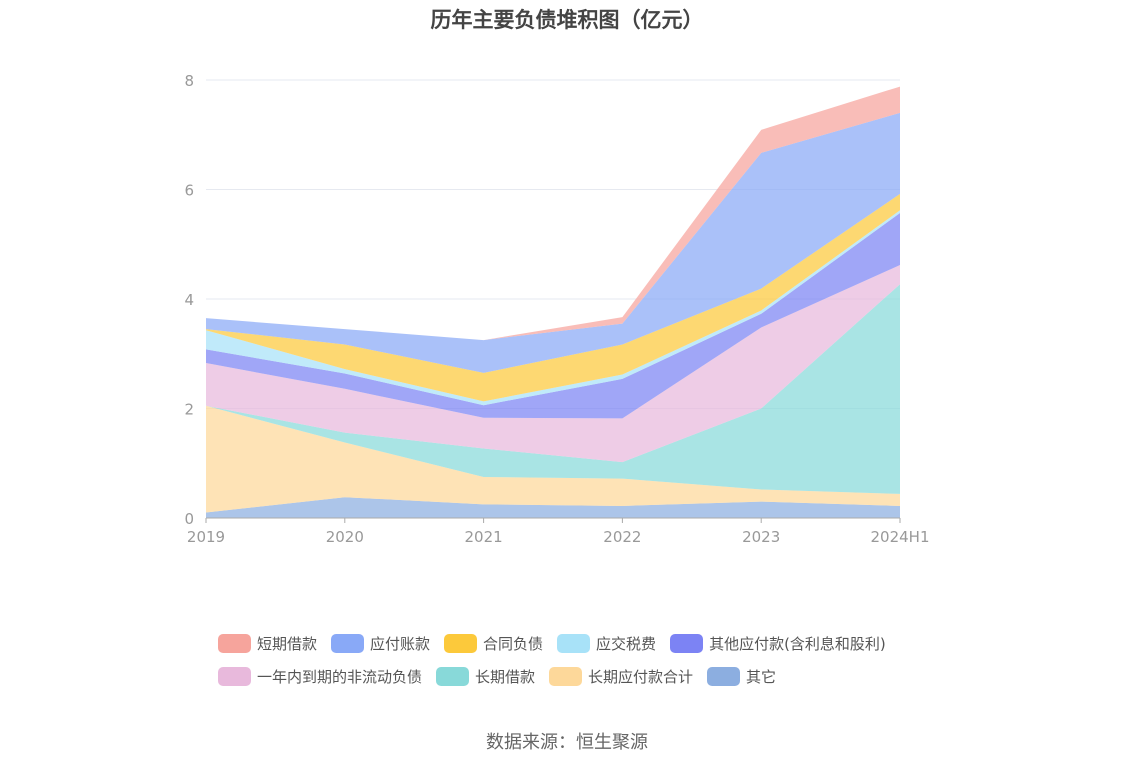 The image size is (1134, 766). I want to click on y-tick-label: 6, so click(189, 191).